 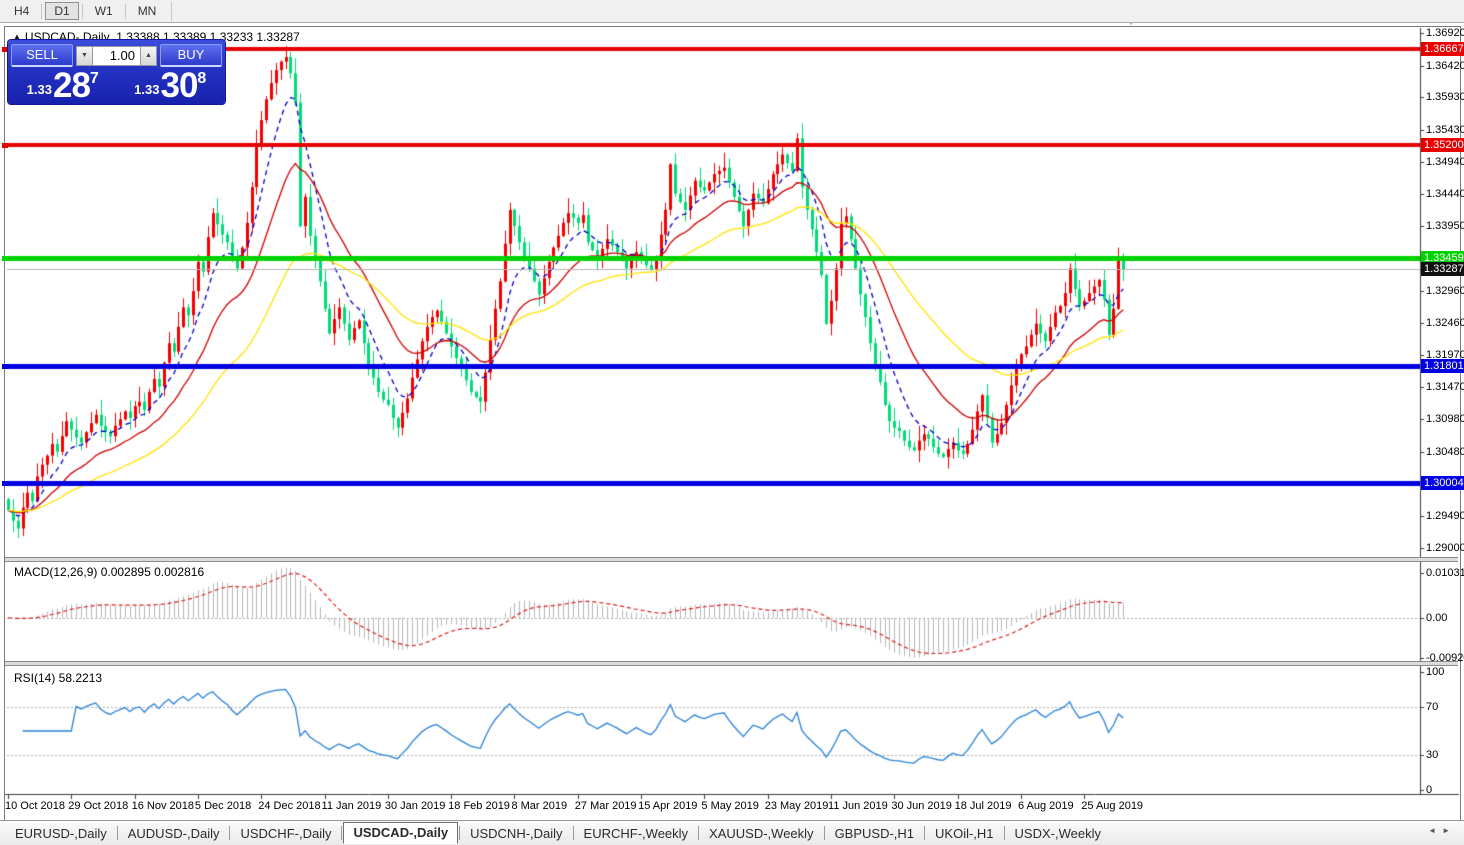 What do you see at coordinates (1445, 161) in the screenshot?
I see `price-axis-label: 1.34940` at bounding box center [1445, 161].